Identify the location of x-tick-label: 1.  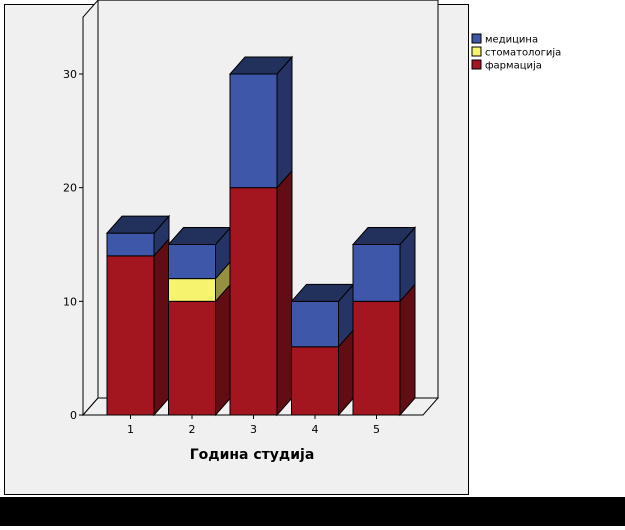
(130, 429).